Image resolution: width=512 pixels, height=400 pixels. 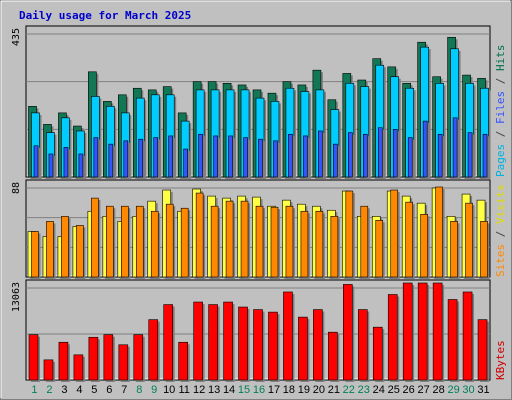 I want to click on day-label: 29, so click(x=453, y=390).